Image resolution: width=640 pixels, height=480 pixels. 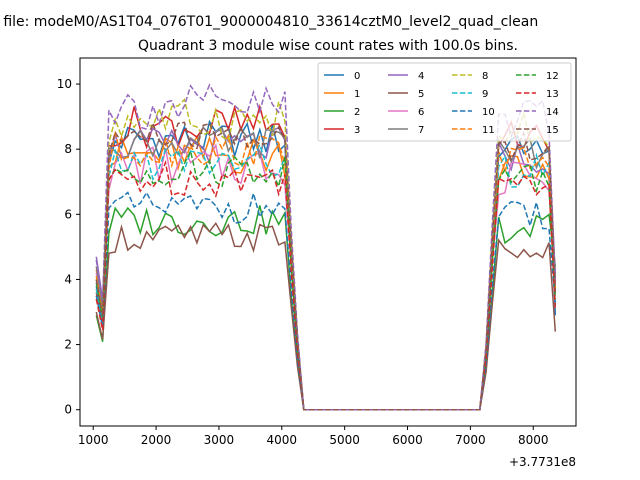 What do you see at coordinates (542, 462) in the screenshot?
I see `x-offset-label: +3.7731e8` at bounding box center [542, 462].